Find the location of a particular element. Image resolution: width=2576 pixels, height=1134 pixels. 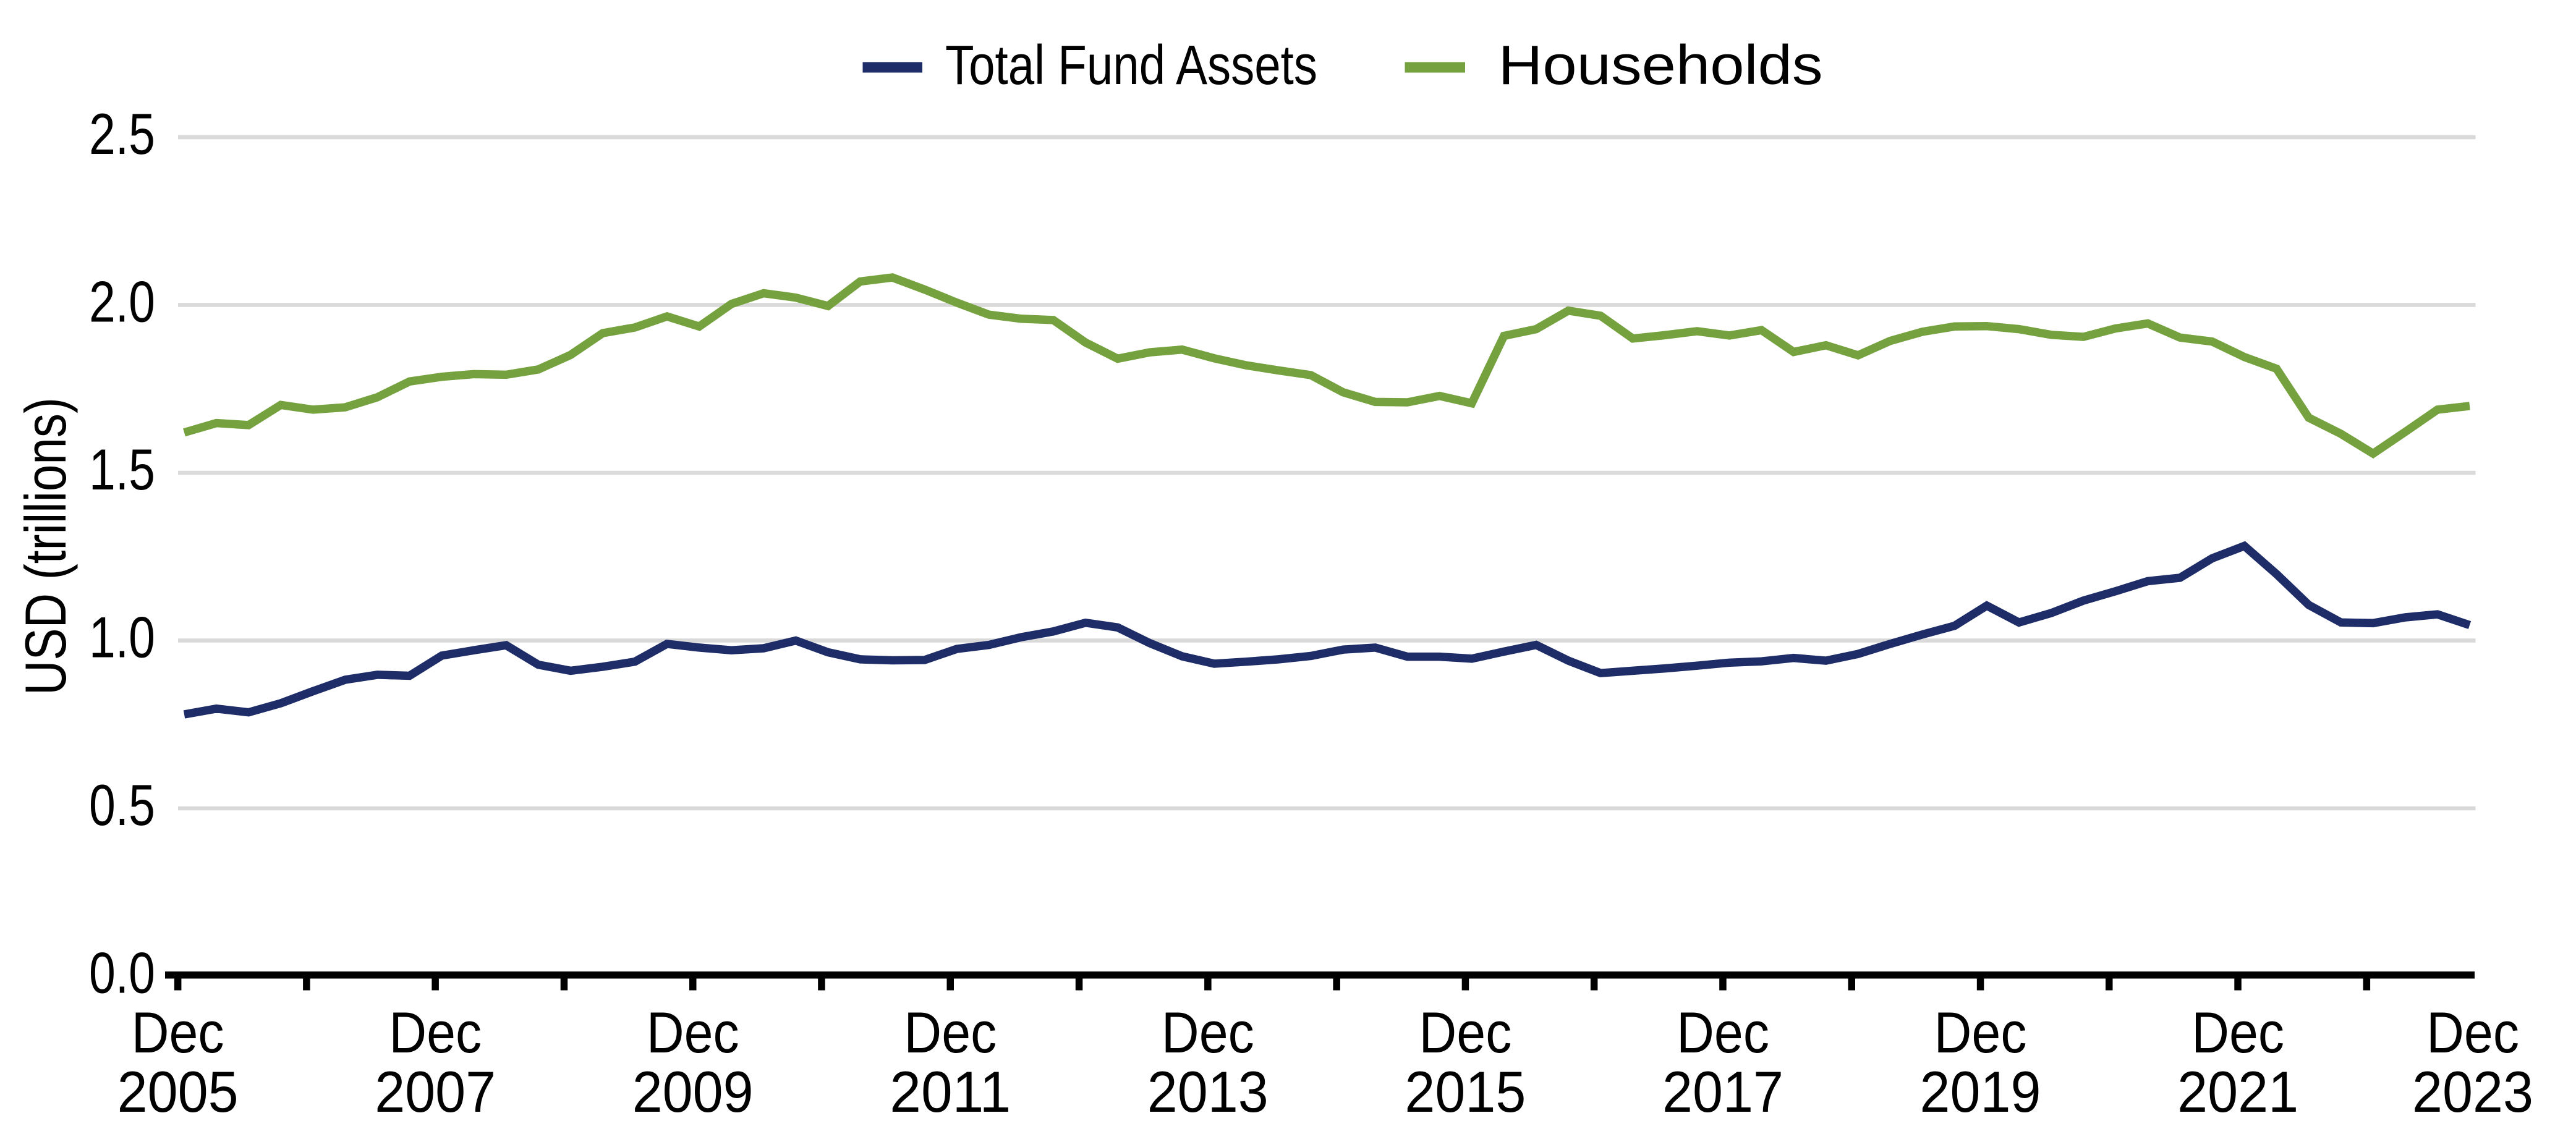

svg-text: 2019 is located at coordinates (1980, 1091).